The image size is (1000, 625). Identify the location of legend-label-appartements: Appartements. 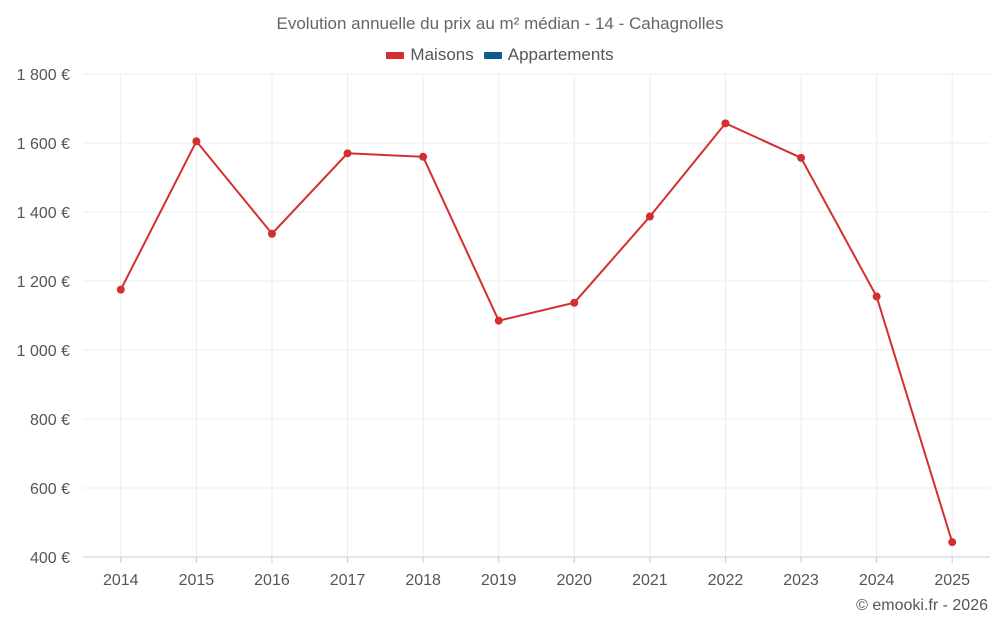
(560, 54).